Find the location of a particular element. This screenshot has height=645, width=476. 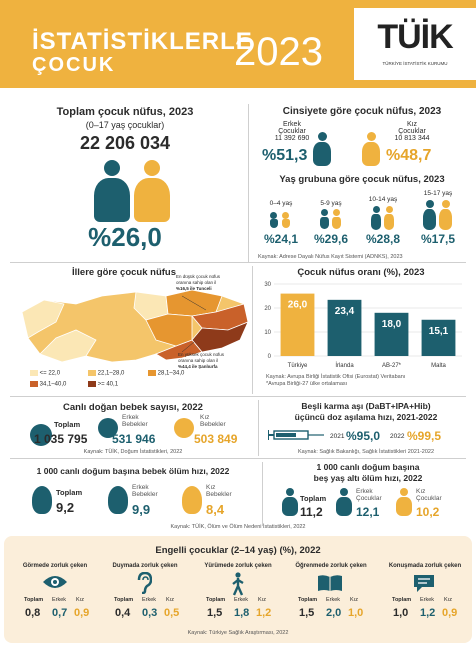

under5-total-value: 11,2 is located at coordinates (311, 512).